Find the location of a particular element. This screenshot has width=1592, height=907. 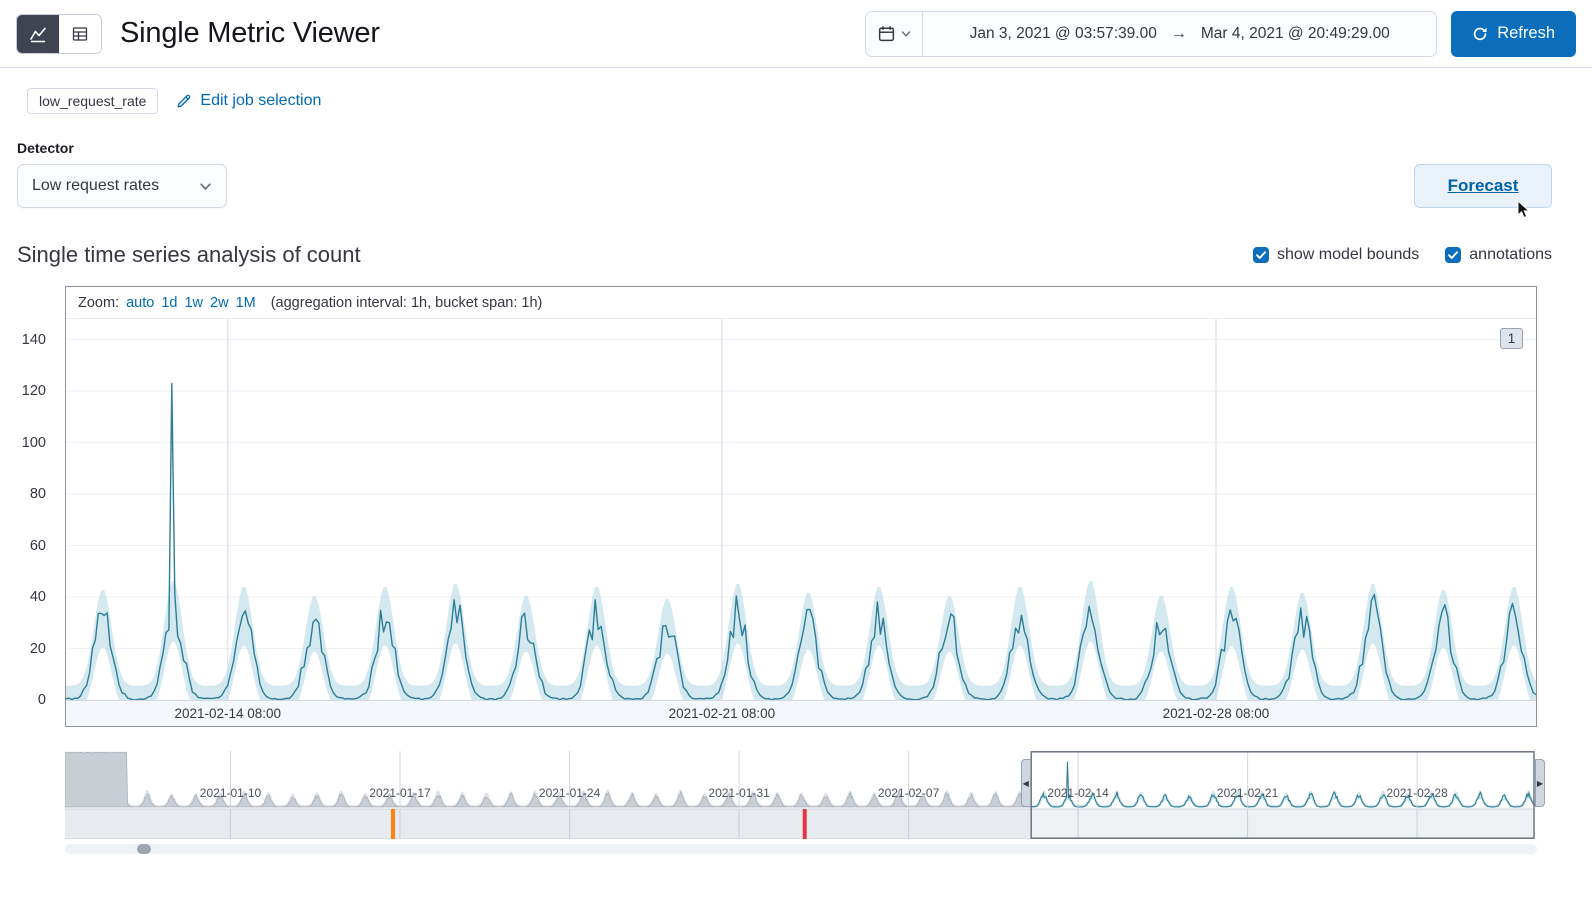

page-title: Single Metric Viewer is located at coordinates (250, 33).